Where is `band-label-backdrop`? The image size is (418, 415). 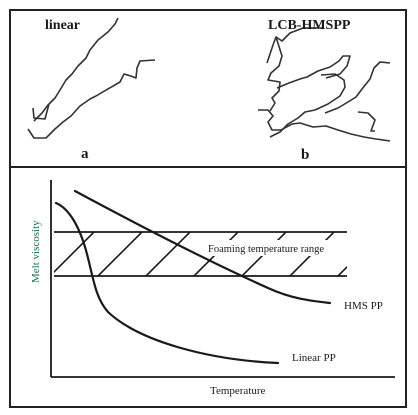 band-label-backdrop is located at coordinates (281, 248).